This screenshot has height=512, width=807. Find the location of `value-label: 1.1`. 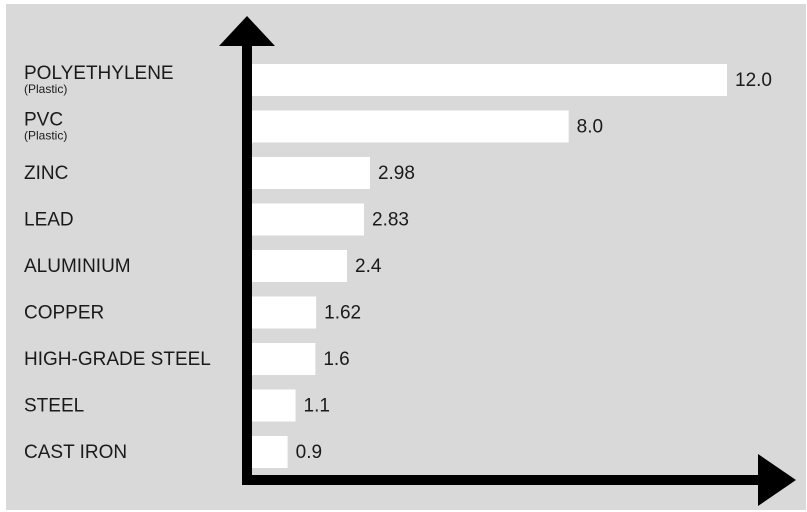

value-label: 1.1 is located at coordinates (317, 406).